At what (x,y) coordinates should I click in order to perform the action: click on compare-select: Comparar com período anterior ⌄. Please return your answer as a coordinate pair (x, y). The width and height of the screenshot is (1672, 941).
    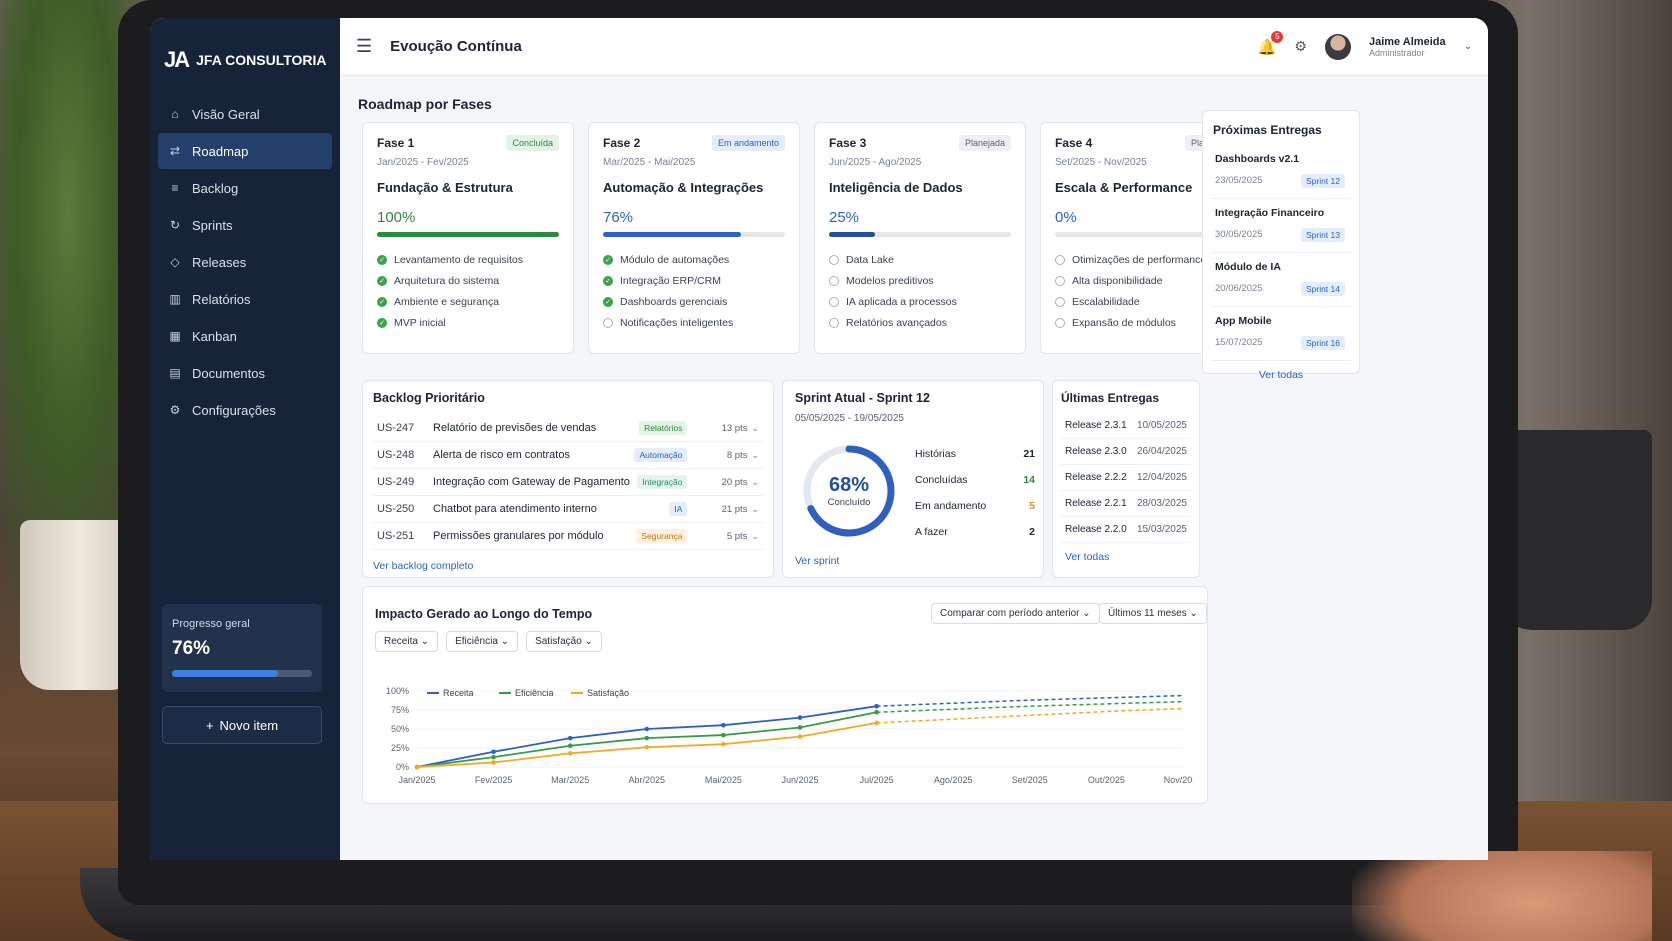
    Looking at the image, I should click on (1015, 613).